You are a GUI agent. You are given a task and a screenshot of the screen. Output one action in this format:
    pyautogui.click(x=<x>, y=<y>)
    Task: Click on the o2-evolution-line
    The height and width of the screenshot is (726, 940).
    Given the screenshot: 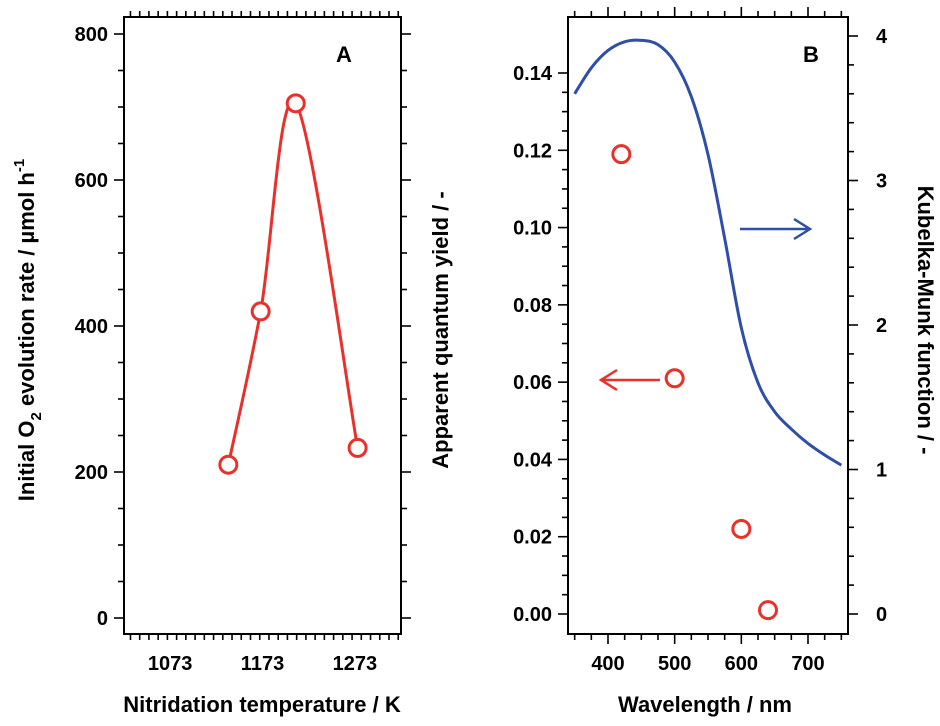 What is the action you would take?
    pyautogui.click(x=293, y=282)
    